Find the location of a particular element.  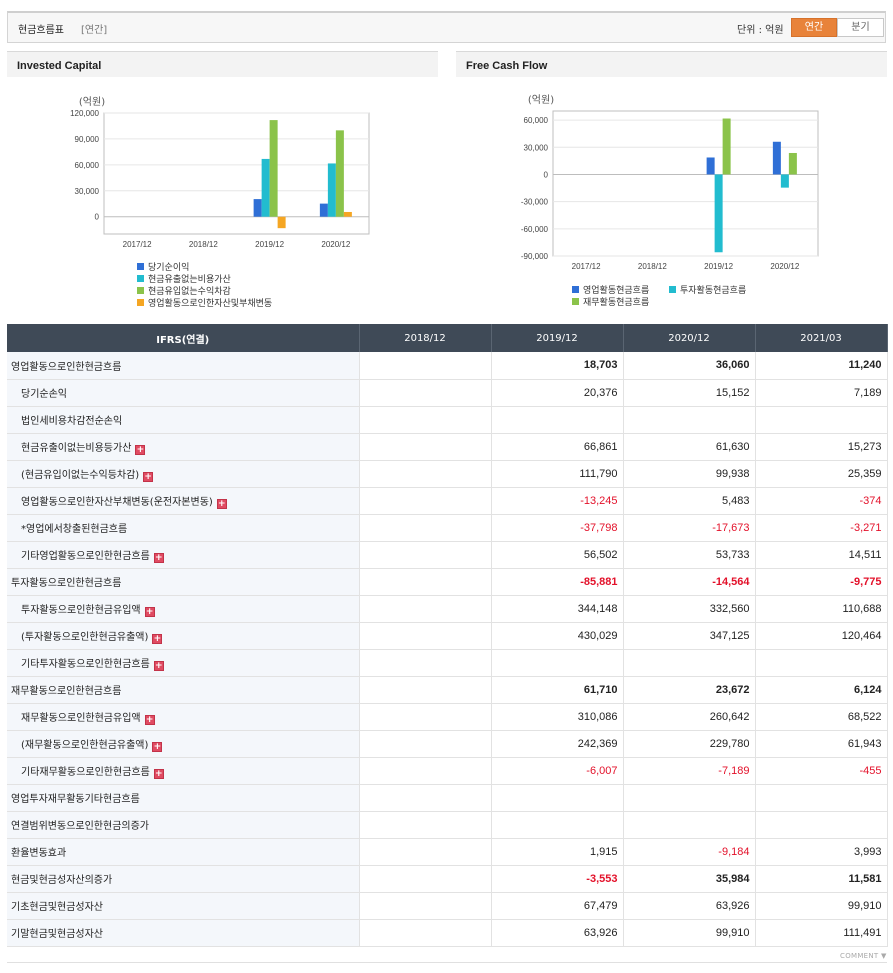

row-label-text: 투자활동으로인한현금흐름 is located at coordinates (66, 583).